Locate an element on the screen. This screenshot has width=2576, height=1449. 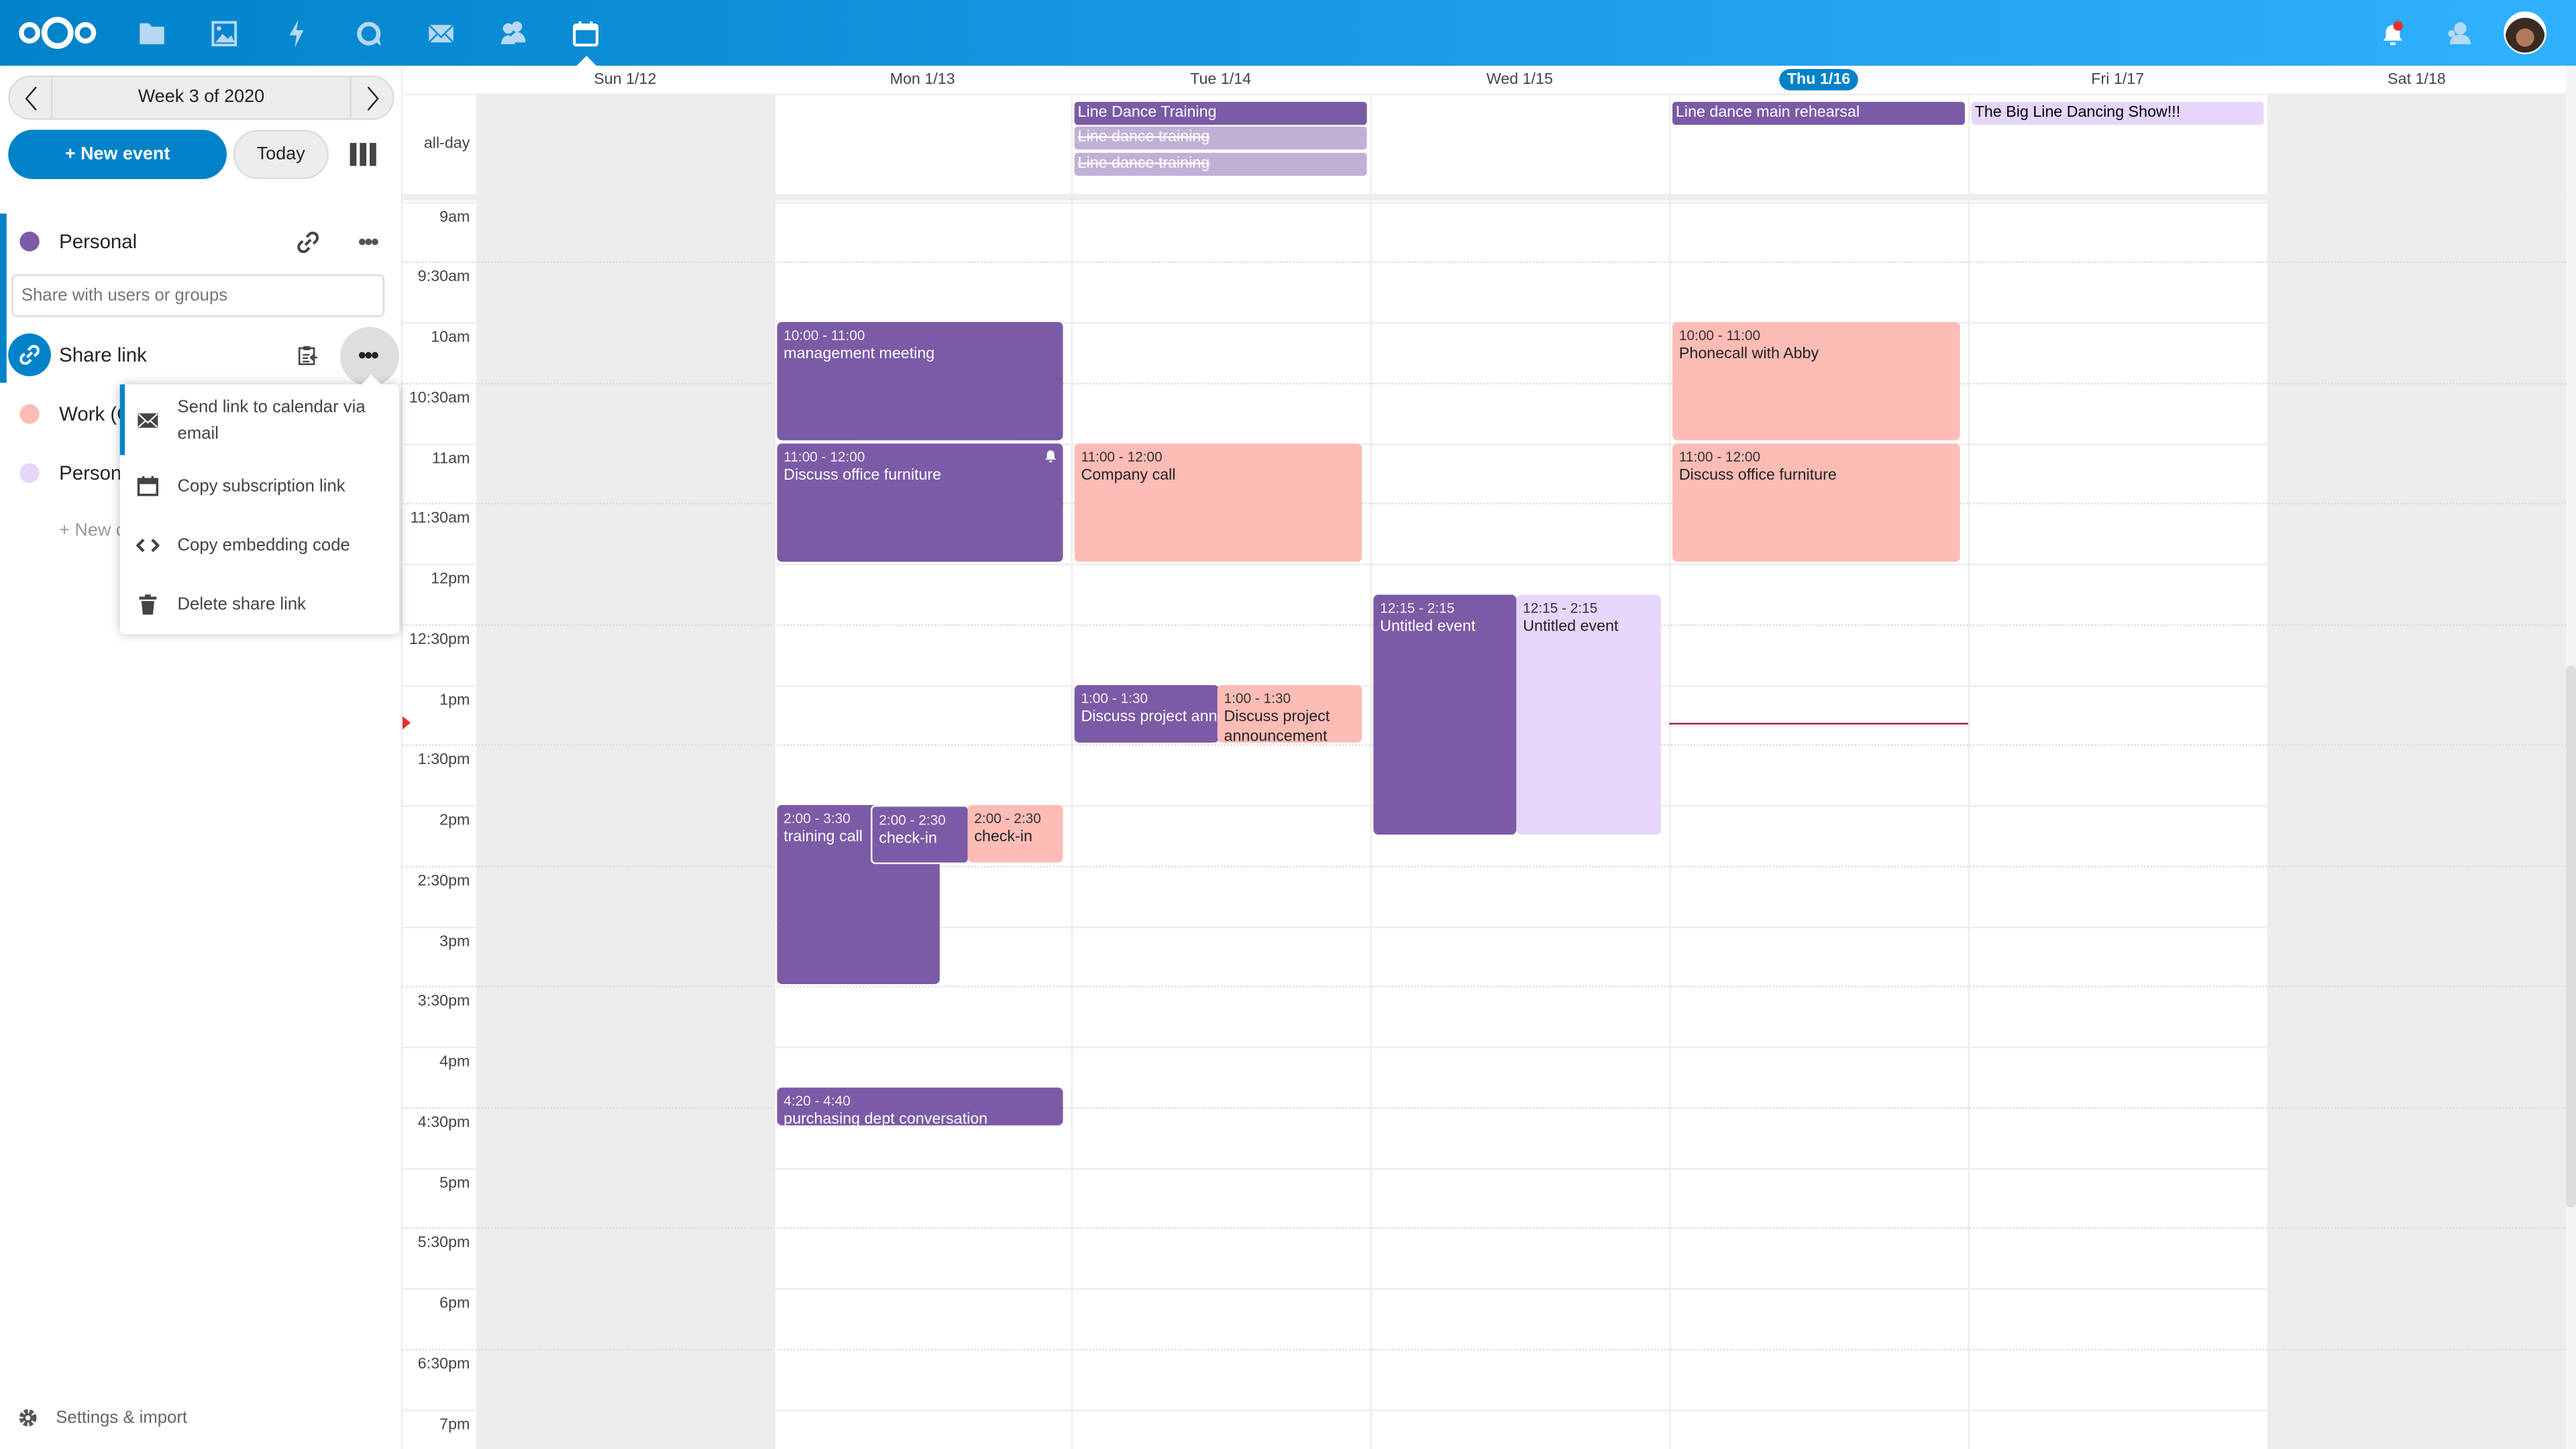
allday-event: Line dance main rehearsal is located at coordinates (1819, 113).